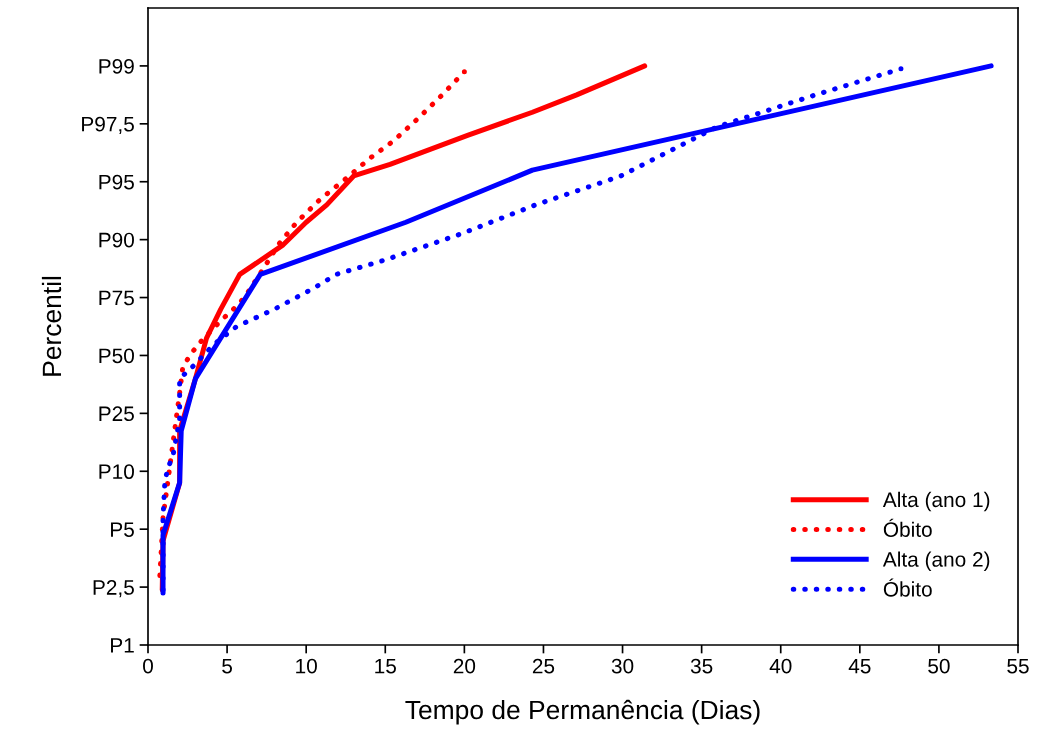 The image size is (1050, 751). I want to click on x-tick-label: 0, so click(148, 666).